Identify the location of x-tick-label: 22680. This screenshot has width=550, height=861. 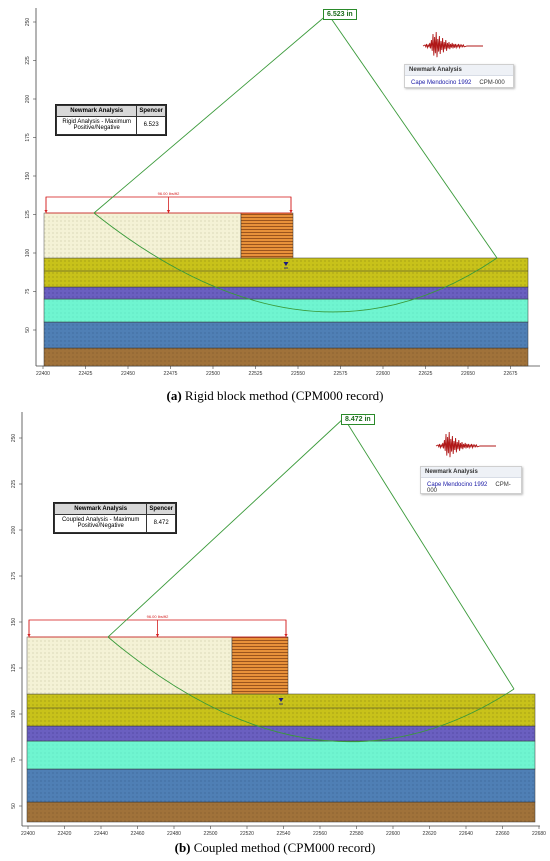
(539, 833).